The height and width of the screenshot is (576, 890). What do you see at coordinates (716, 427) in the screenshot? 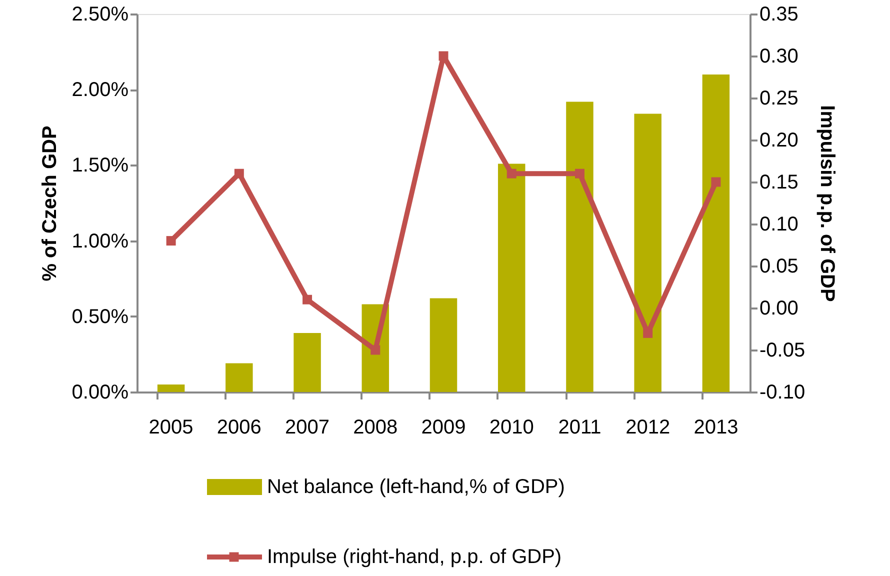
I see `x-tick-label: 2013` at bounding box center [716, 427].